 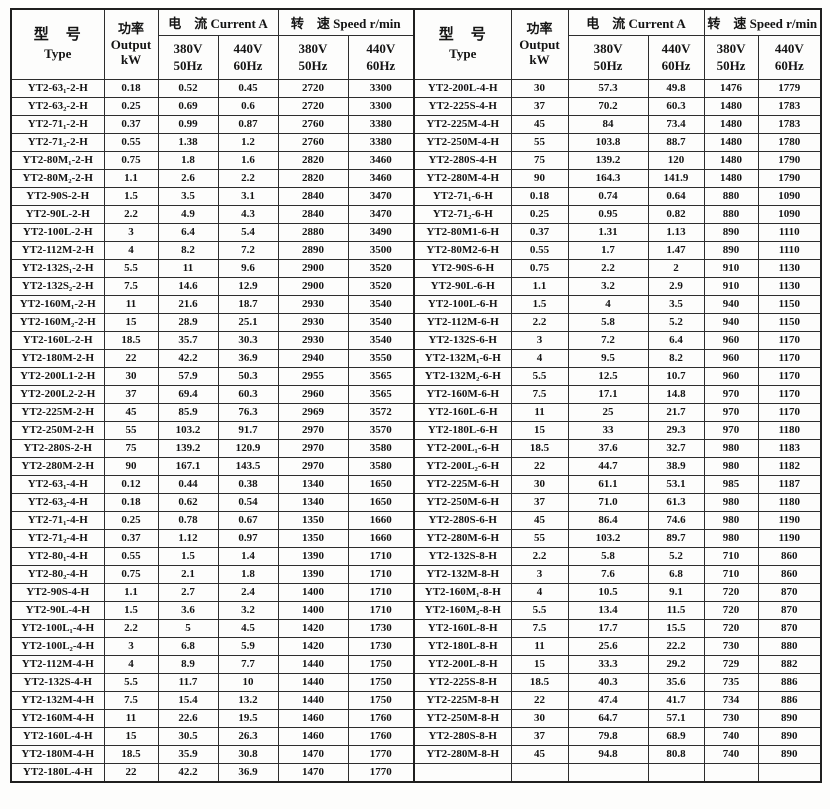 What do you see at coordinates (608, 538) in the screenshot?
I see `right-current-380v-50hz-cell: 103.2` at bounding box center [608, 538].